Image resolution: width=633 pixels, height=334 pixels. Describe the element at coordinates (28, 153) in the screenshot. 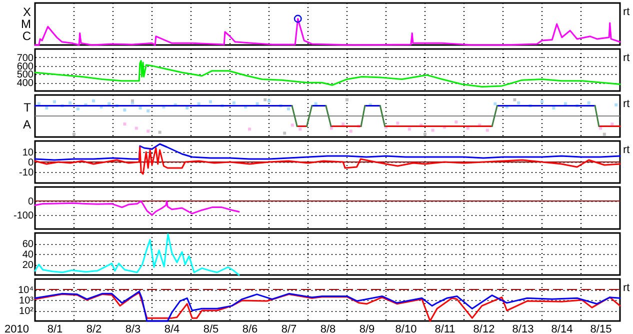

I see `y-tick-label: 10` at that location.